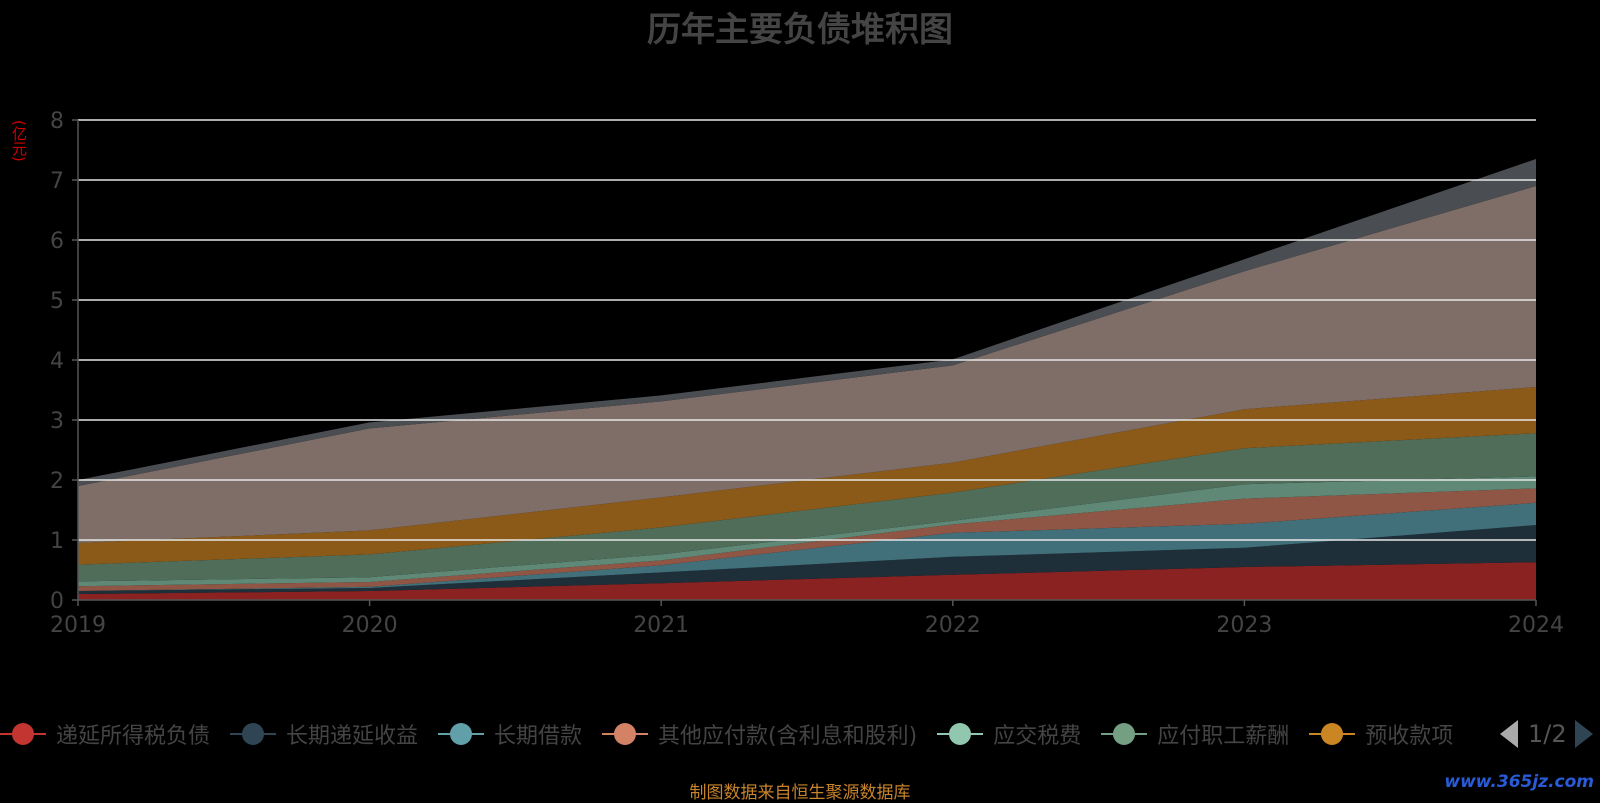 Image resolution: width=1600 pixels, height=803 pixels. I want to click on x-tick-label: 2022, so click(953, 625).